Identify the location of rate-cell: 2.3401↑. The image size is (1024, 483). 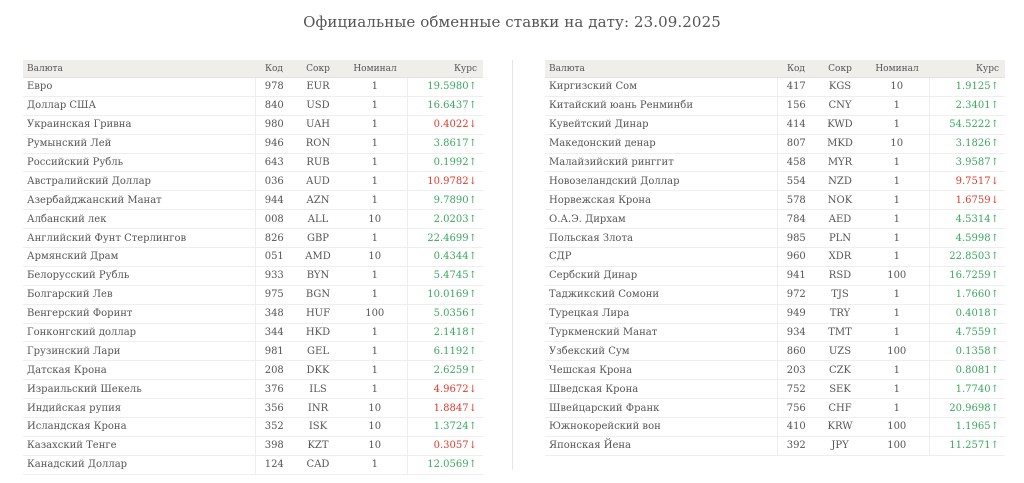
(966, 106).